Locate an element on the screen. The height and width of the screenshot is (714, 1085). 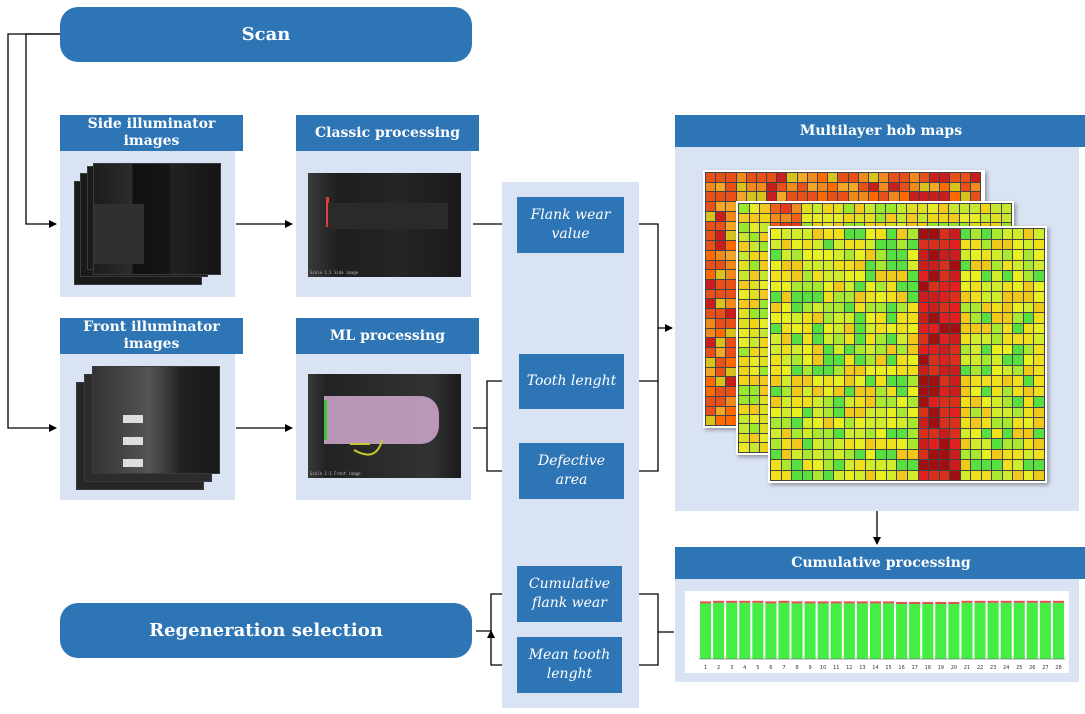
cumulative-tick-label: 15 is located at coordinates (888, 668).